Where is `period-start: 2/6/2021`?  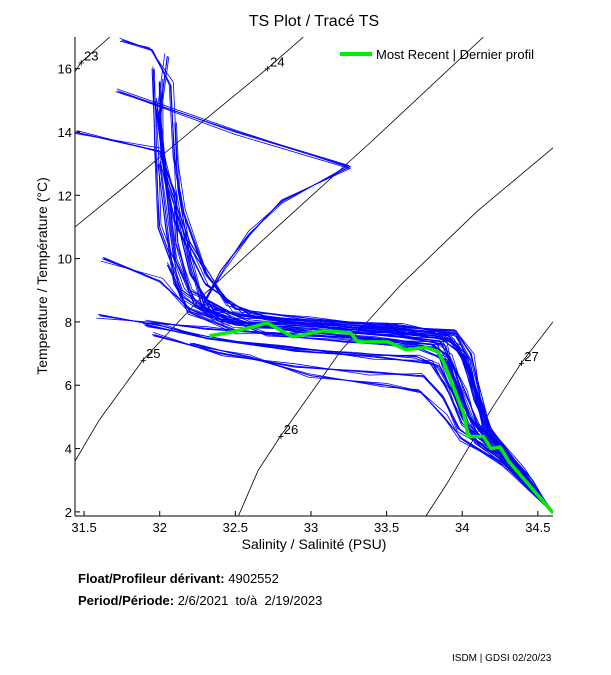
period-start: 2/6/2021 is located at coordinates (203, 600).